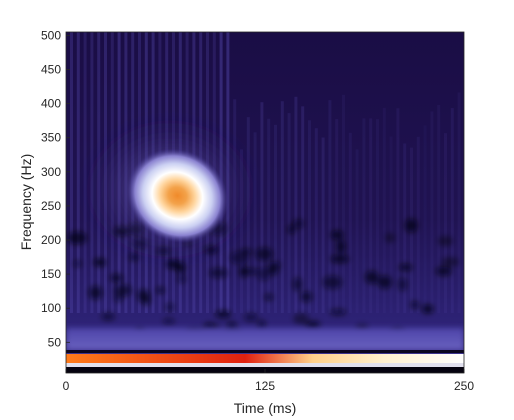  What do you see at coordinates (265, 339) in the screenshot?
I see `heatmap-lowband` at bounding box center [265, 339].